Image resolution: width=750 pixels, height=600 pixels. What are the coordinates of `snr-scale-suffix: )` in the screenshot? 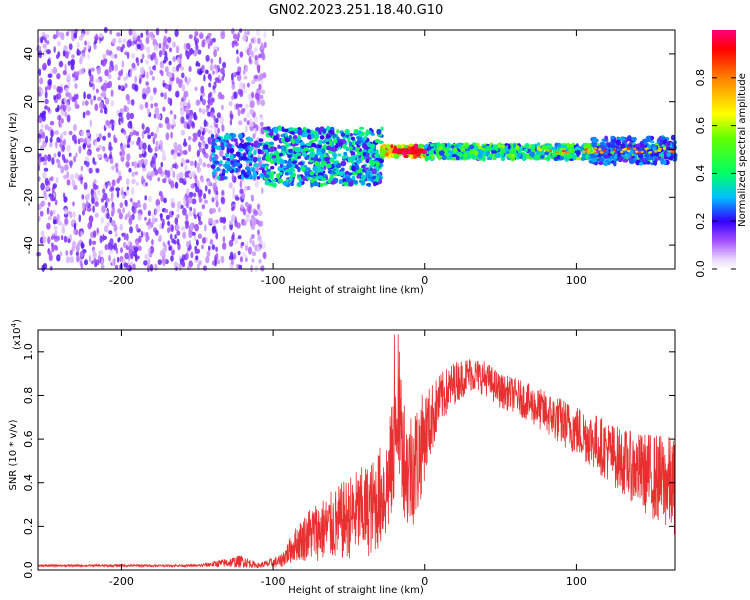 It's located at (17, 321).